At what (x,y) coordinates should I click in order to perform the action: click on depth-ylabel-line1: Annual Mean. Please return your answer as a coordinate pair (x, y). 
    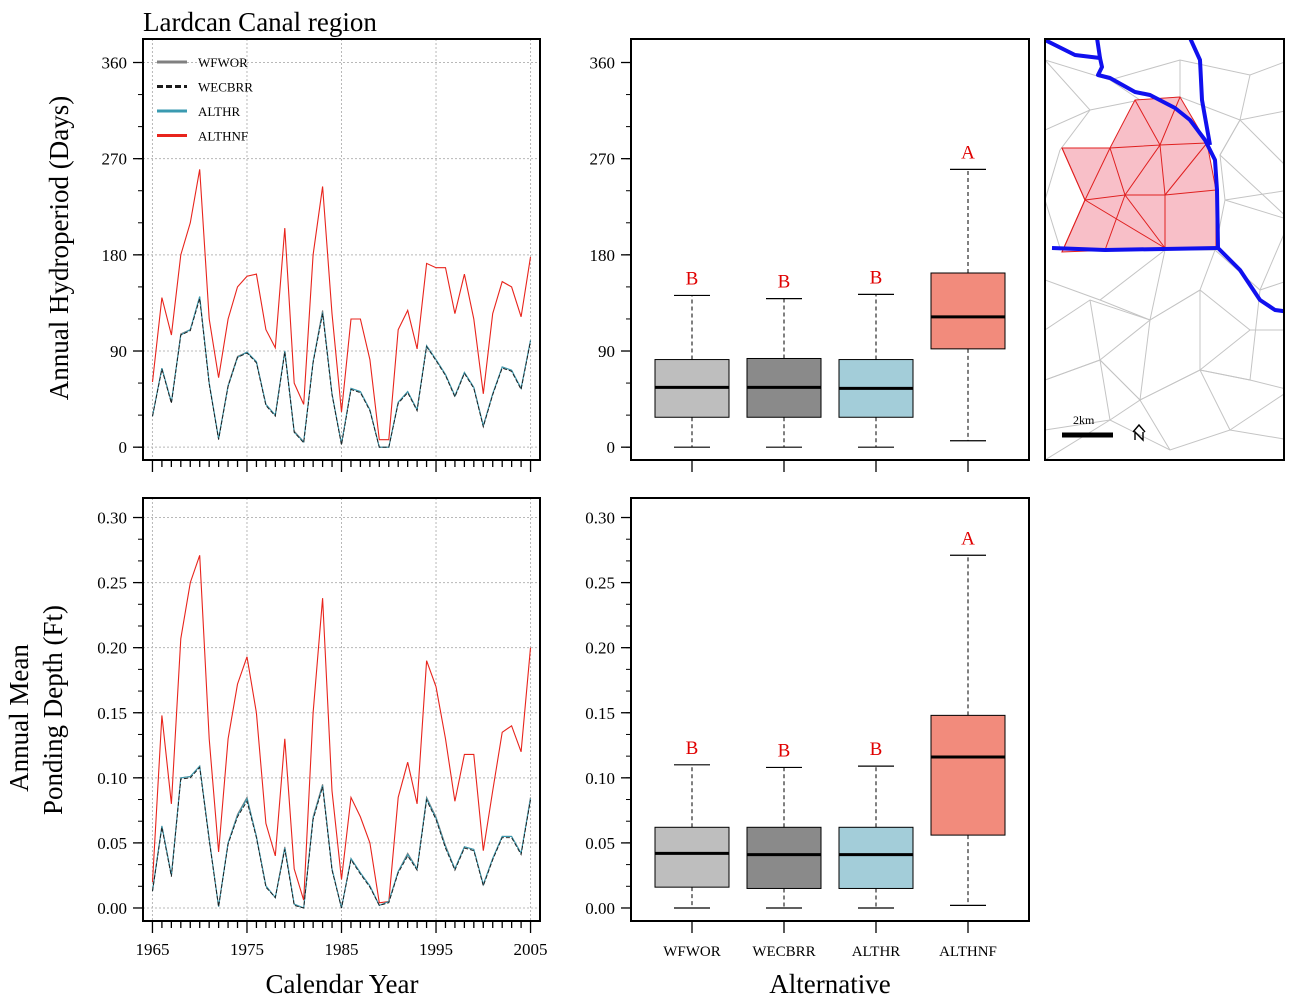
    Looking at the image, I should click on (19, 718).